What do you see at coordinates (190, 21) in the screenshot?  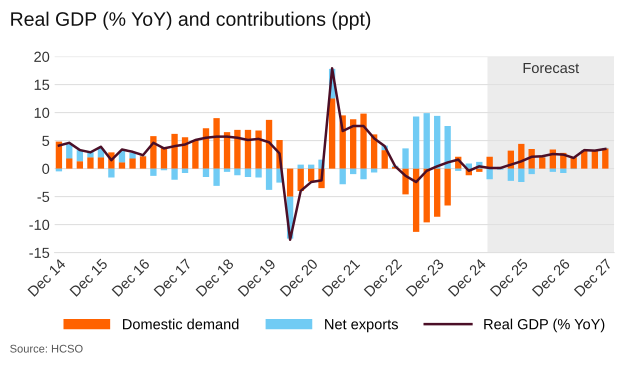 I see `chart-title: Real GDP (% YoY) and contributions (ppt)` at bounding box center [190, 21].